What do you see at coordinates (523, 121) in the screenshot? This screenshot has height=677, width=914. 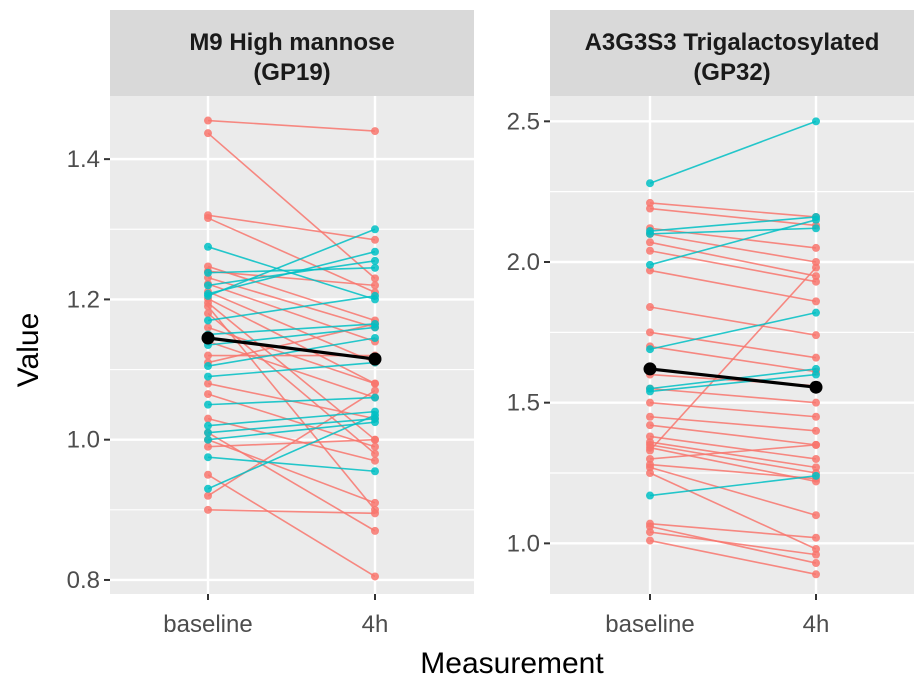 I see `y-tick-label: 2.5` at bounding box center [523, 121].